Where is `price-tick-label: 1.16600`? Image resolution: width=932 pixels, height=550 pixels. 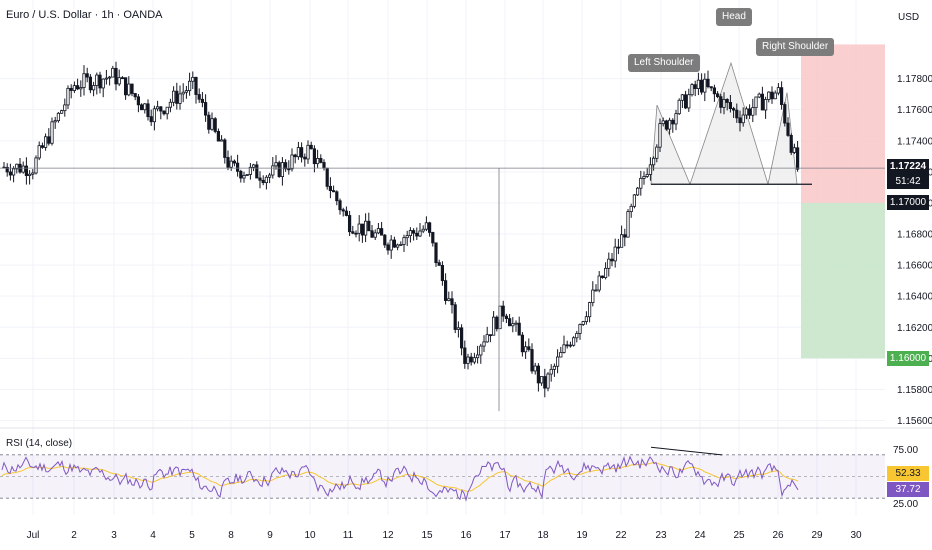 price-tick-label: 1.16600 is located at coordinates (914, 266).